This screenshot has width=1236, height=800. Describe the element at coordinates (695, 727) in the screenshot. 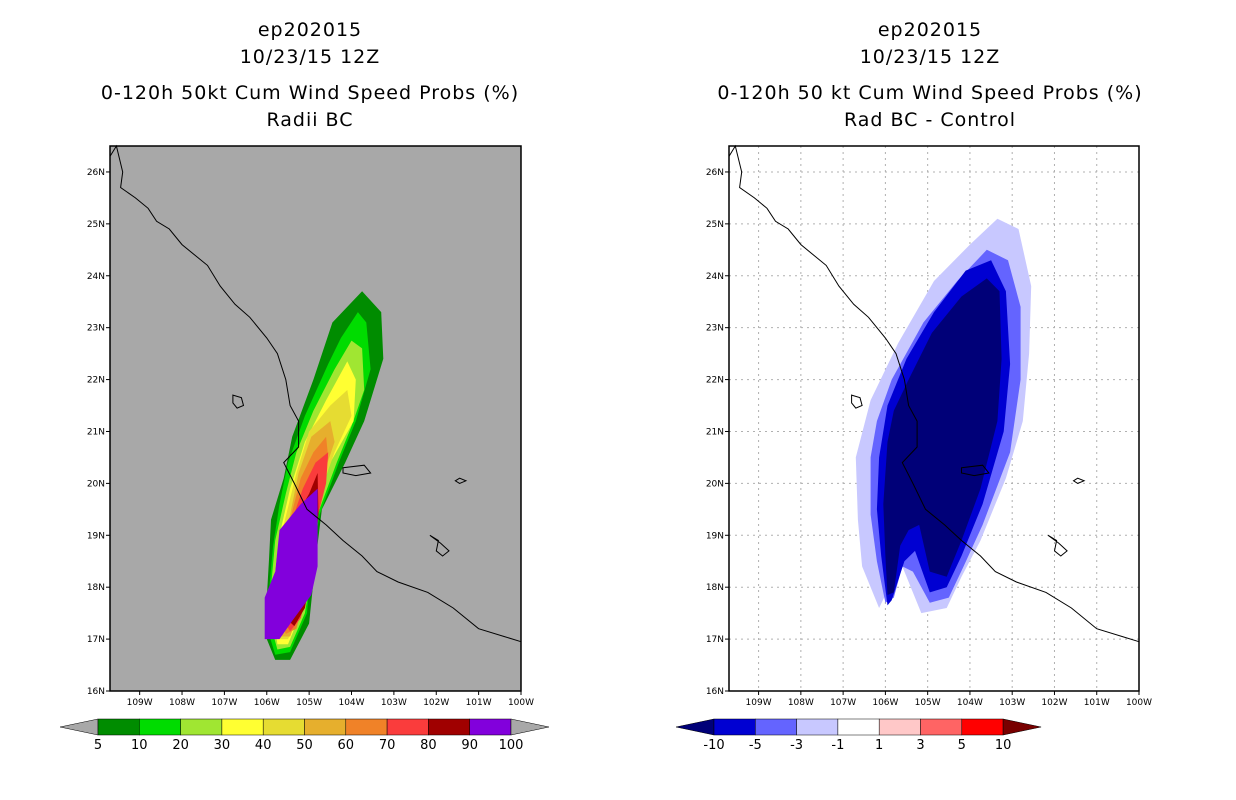

I see `right-colorbar-end-left` at that location.